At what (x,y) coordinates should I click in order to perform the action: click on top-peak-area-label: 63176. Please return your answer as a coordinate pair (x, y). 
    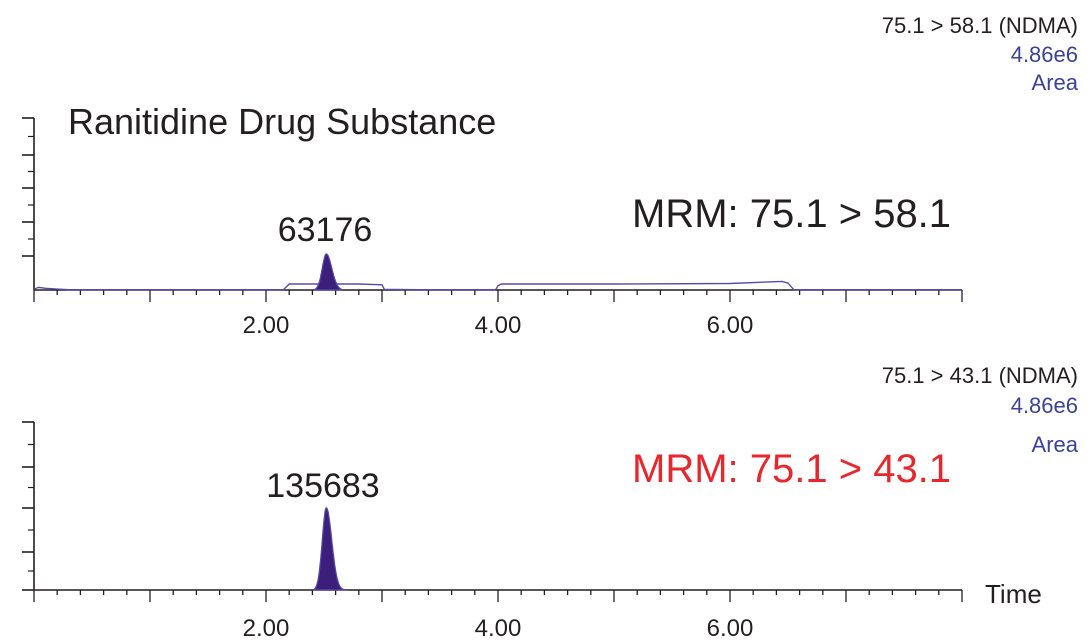
    Looking at the image, I should click on (325, 230).